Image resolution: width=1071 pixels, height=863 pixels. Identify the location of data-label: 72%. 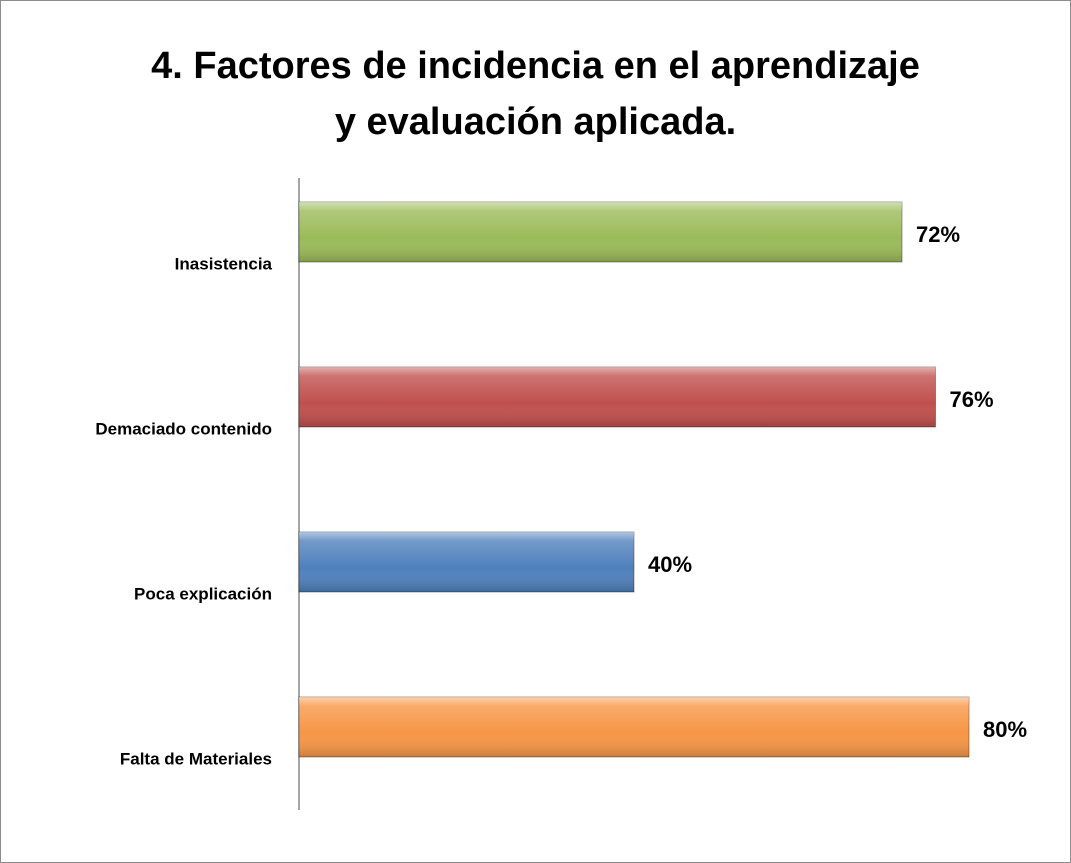
(938, 234).